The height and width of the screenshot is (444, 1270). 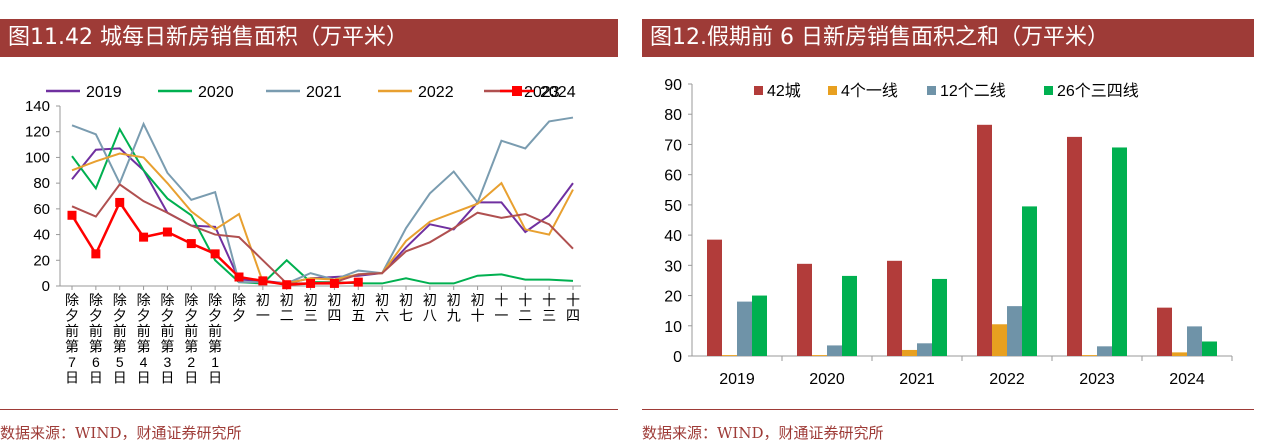 I want to click on legend-label-26个三四线: 26个三四线, so click(x=1098, y=91).